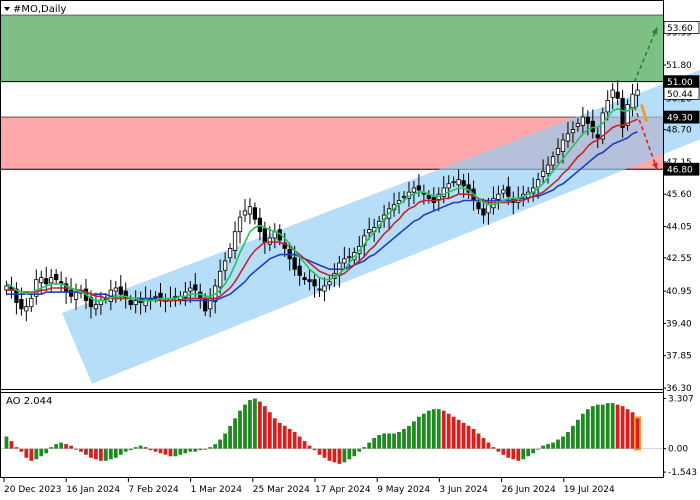 This screenshot has height=500, width=700. What do you see at coordinates (7, 9) in the screenshot?
I see `triangle-down-icon` at bounding box center [7, 9].